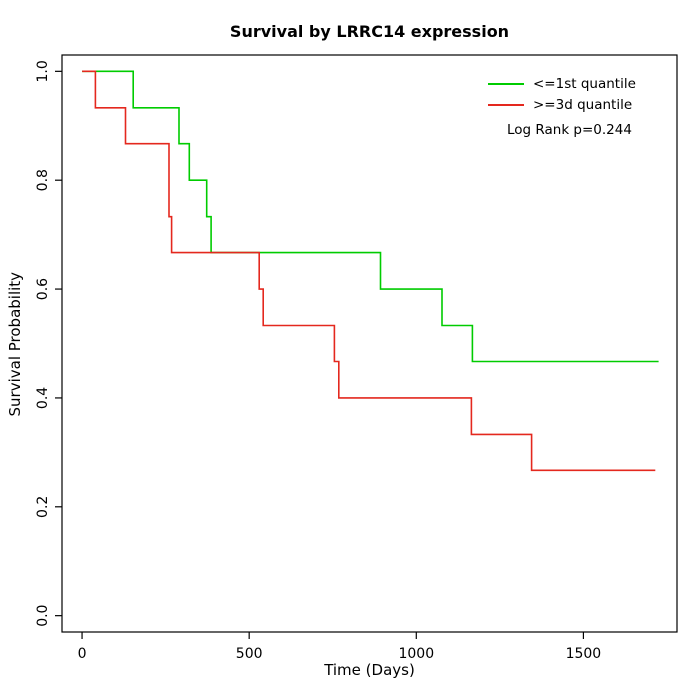 The height and width of the screenshot is (700, 700). What do you see at coordinates (43, 507) in the screenshot?
I see `y-tick-label: 0.2` at bounding box center [43, 507].